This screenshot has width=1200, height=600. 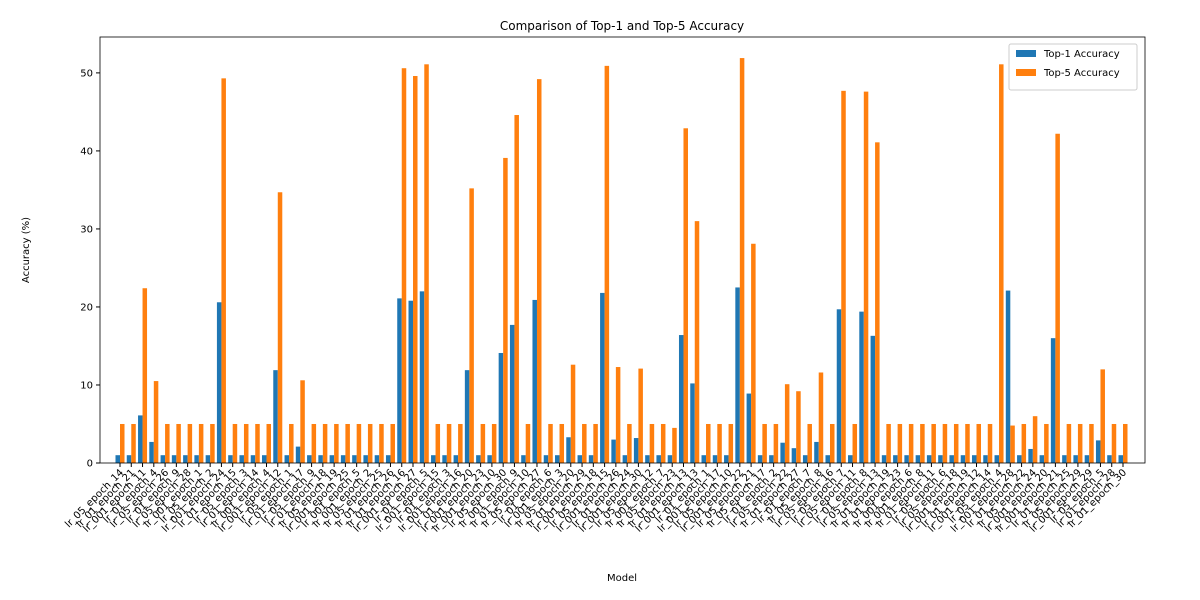 I want to click on y-tick-label: 0, so click(x=90, y=464).